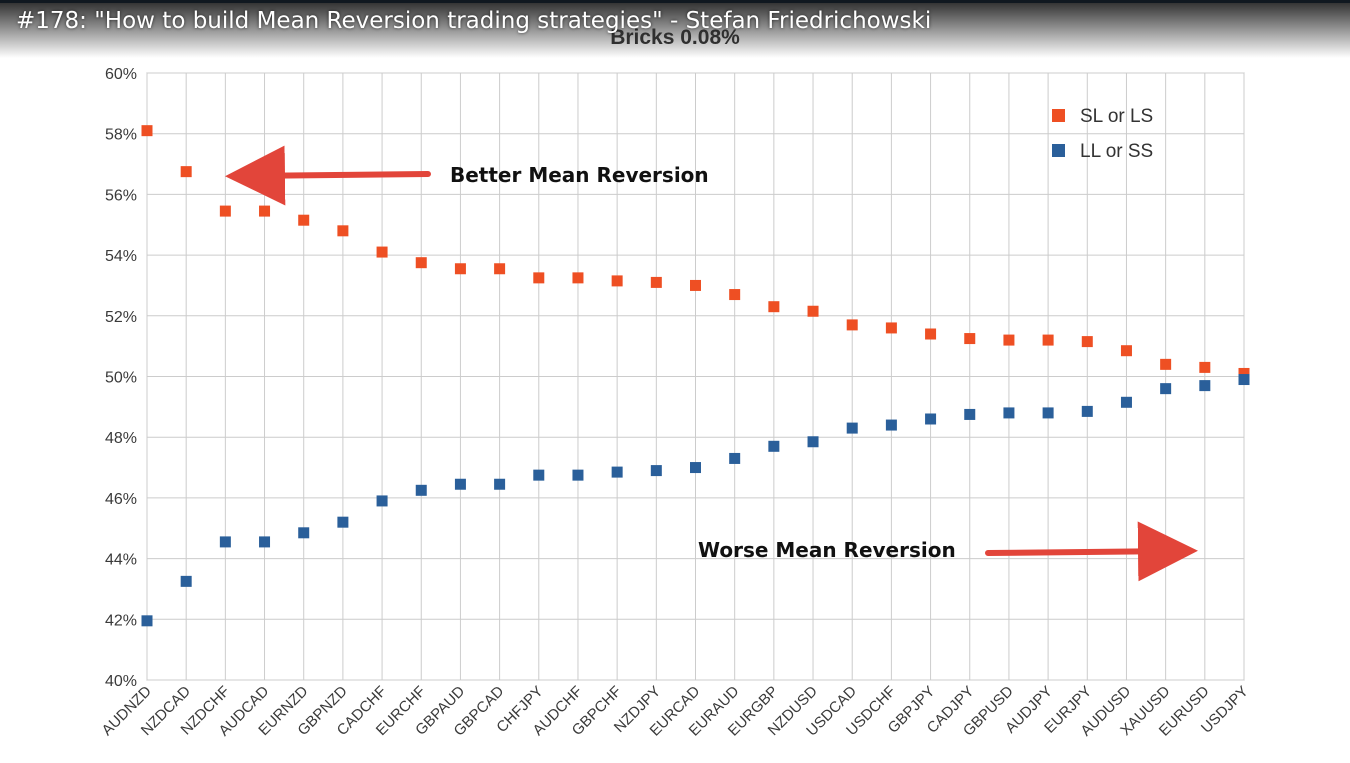  I want to click on point-ll-or-ss-gbpusd, so click(1009, 413).